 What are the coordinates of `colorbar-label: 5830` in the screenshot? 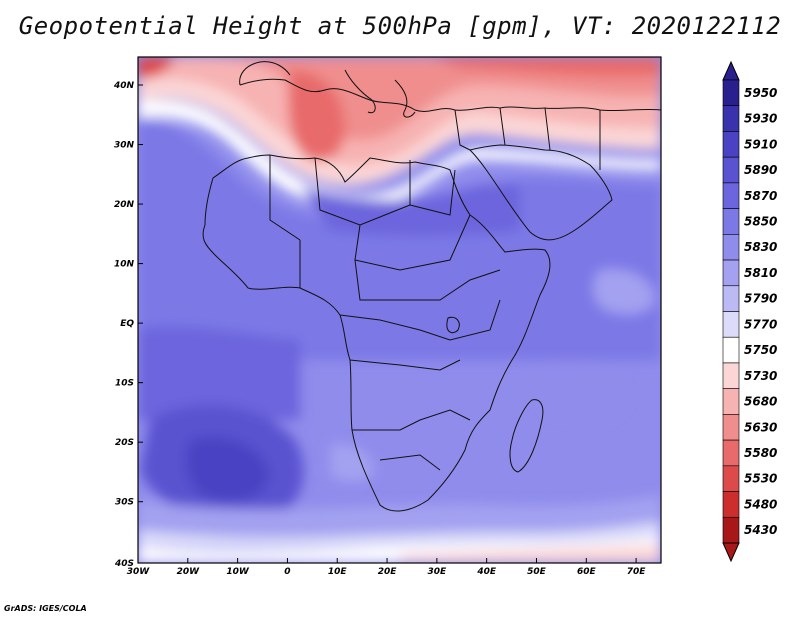 It's located at (760, 247).